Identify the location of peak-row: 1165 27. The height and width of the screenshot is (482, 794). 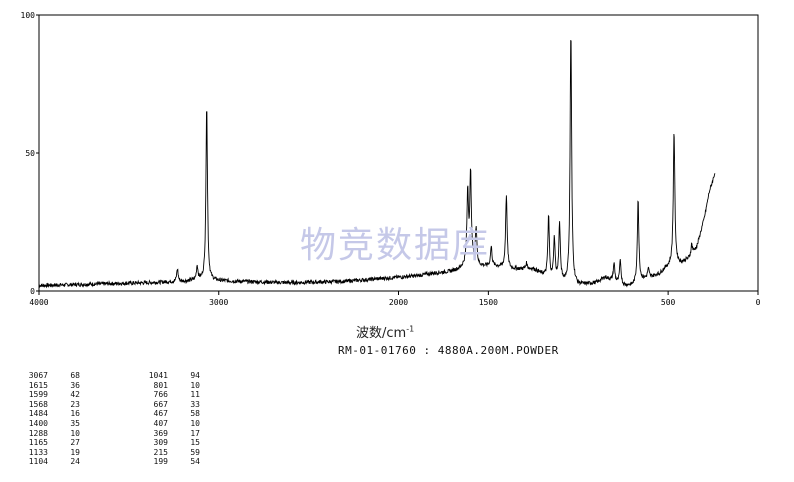
(46, 443).